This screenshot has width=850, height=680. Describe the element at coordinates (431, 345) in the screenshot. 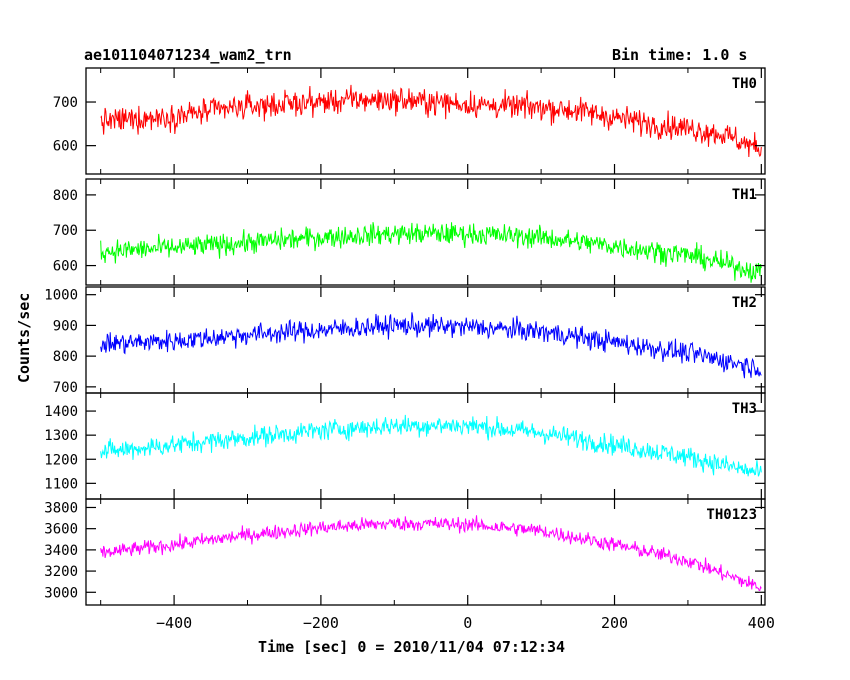

I see `series-line-th2` at that location.